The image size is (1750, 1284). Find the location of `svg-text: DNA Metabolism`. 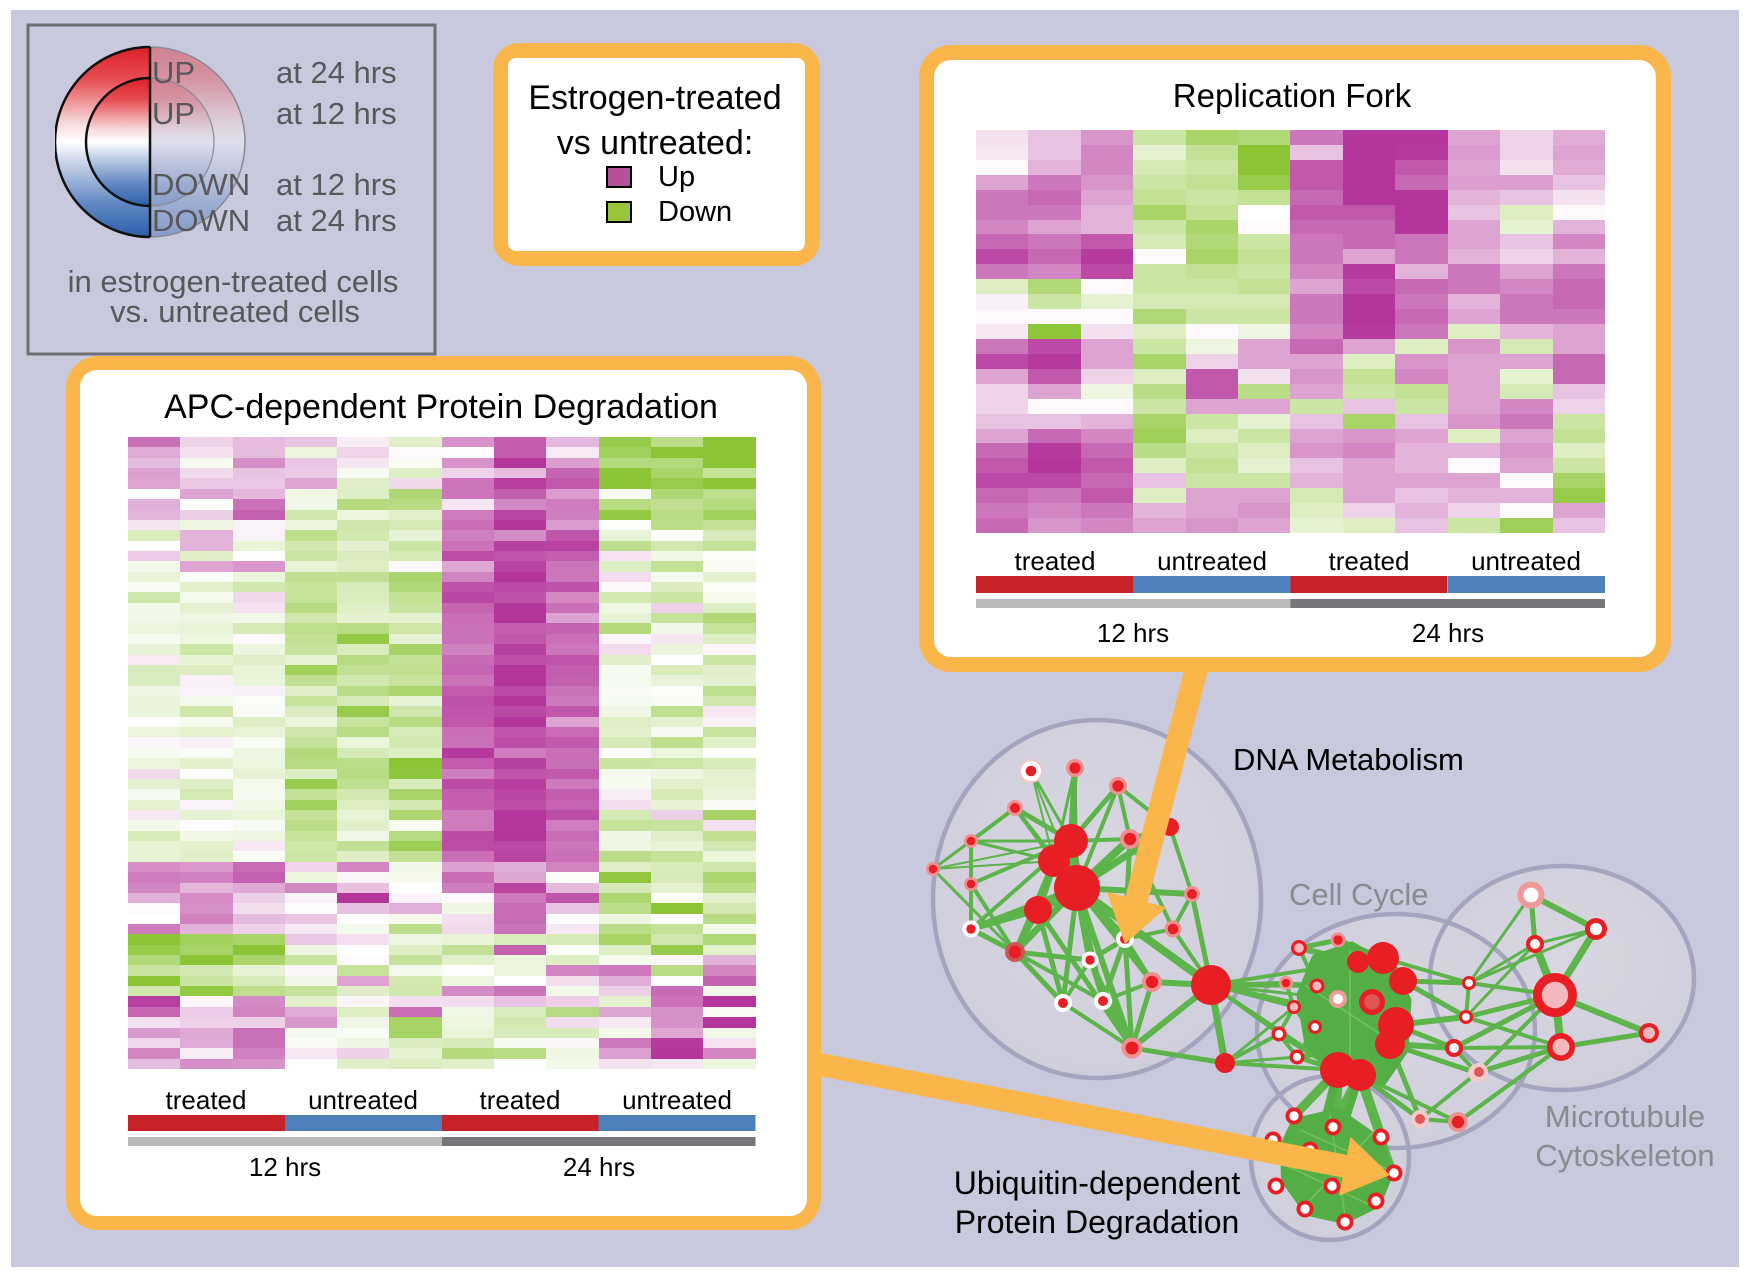

svg-text: DNA Metabolism is located at coordinates (1348, 759).